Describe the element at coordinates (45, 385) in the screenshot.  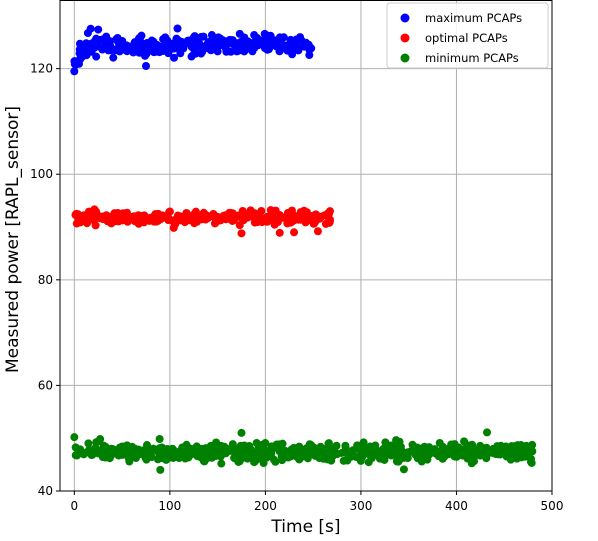
I see `y-tick-label: 60` at that location.